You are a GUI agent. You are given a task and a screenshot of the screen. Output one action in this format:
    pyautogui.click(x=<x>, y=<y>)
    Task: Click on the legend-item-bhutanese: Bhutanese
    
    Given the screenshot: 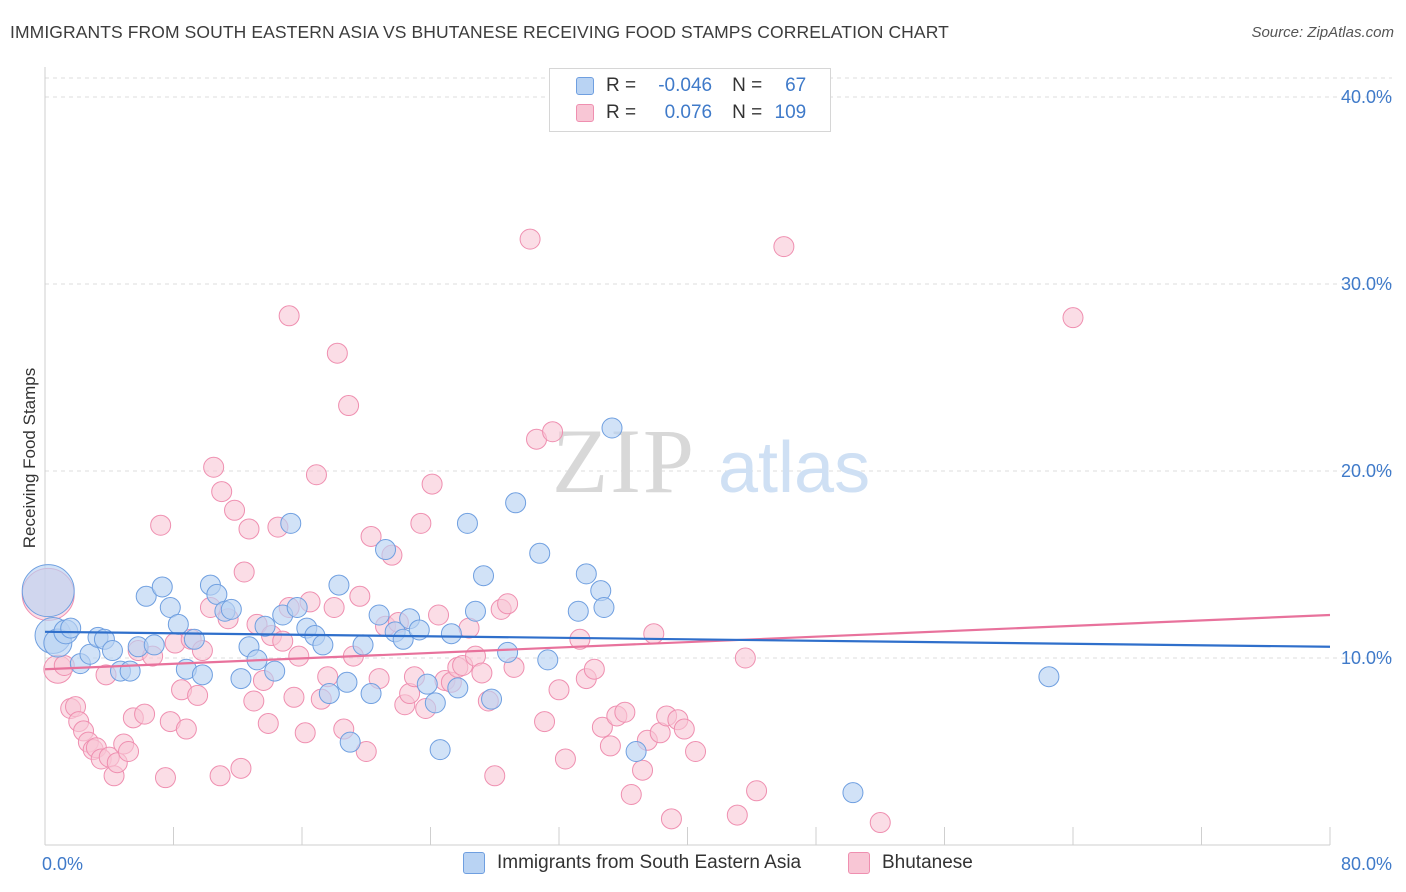 What is the action you would take?
    pyautogui.click(x=910, y=863)
    